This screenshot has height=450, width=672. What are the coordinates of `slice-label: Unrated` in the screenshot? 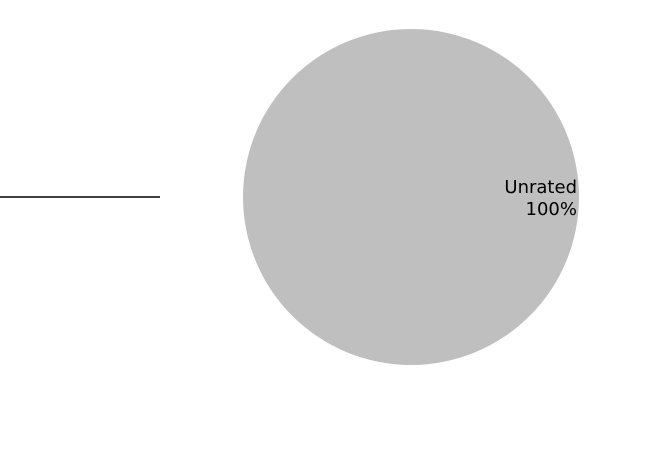 It's located at (540, 187).